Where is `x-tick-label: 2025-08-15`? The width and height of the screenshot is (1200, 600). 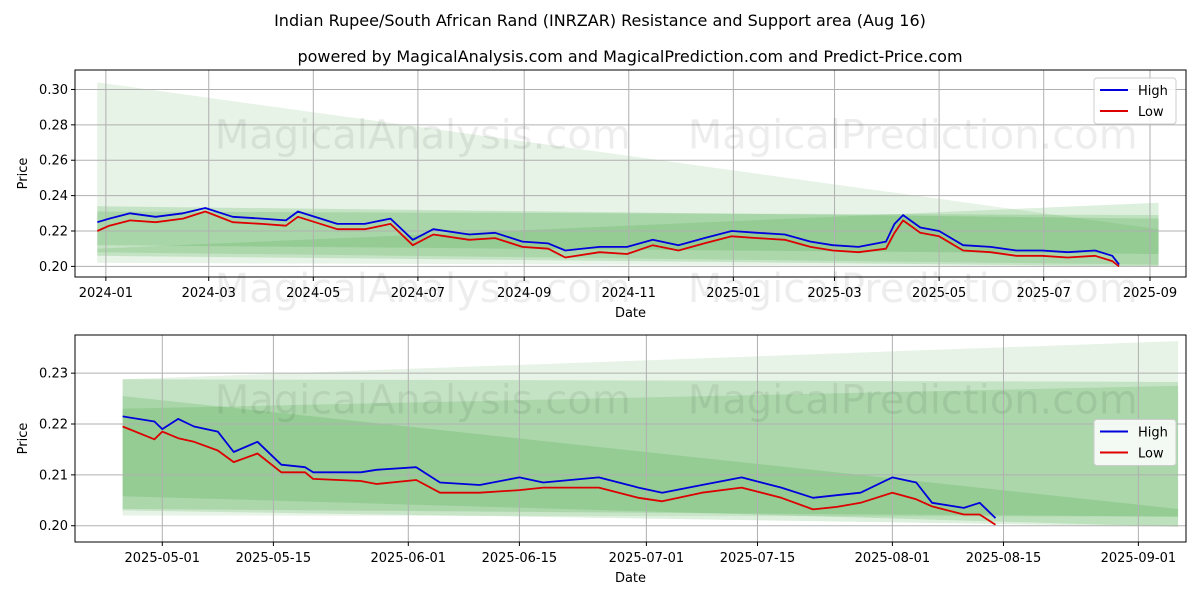 x-tick-label: 2025-08-15 is located at coordinates (1004, 558).